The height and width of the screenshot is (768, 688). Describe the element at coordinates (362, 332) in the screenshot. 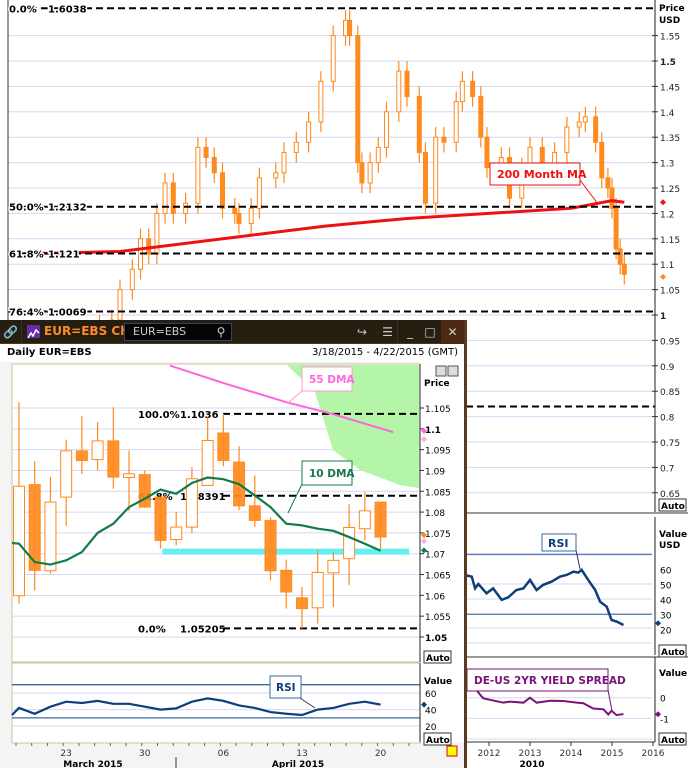

I see `chain-link-icon: ↪` at that location.